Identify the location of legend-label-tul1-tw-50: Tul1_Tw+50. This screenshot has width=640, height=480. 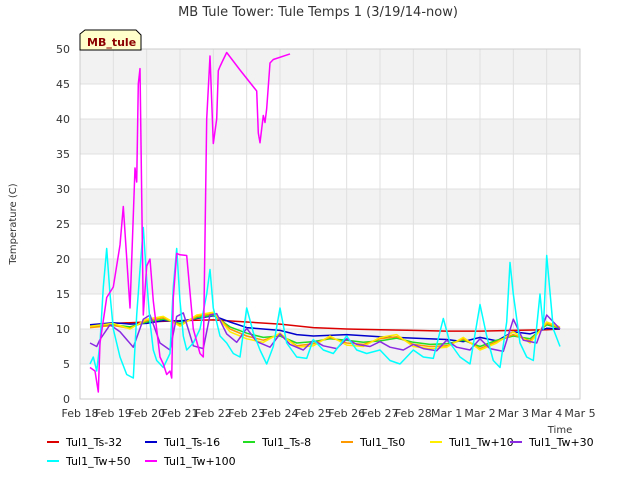
(98, 461).